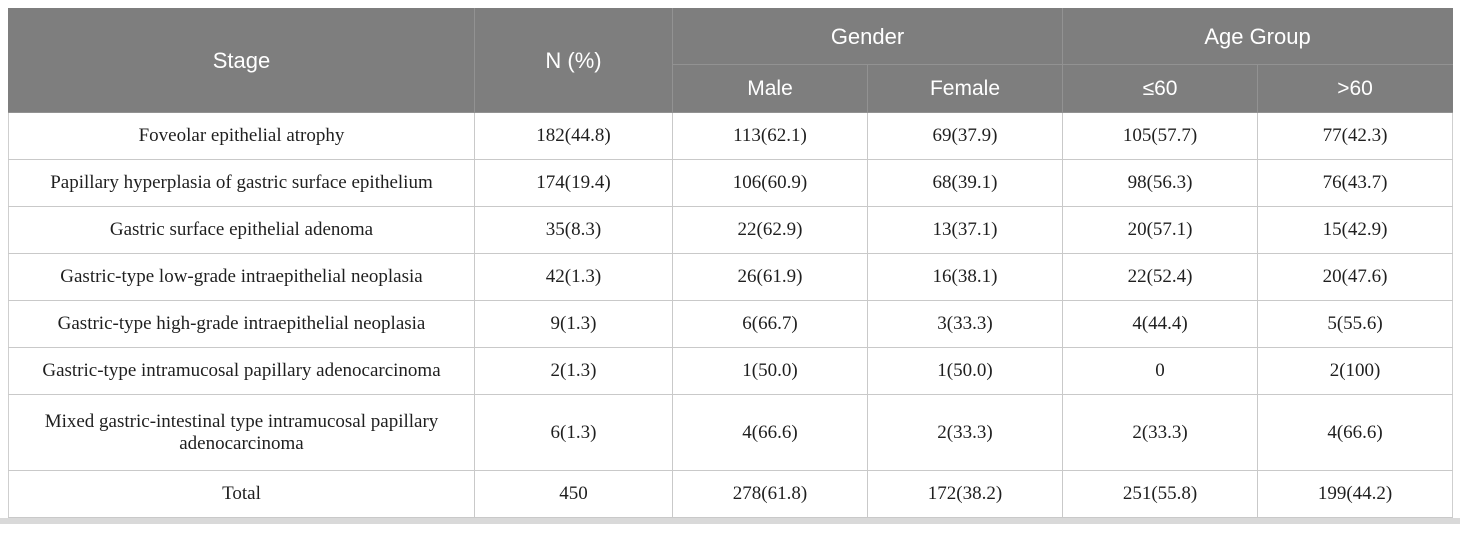 The height and width of the screenshot is (534, 1460). What do you see at coordinates (965, 183) in the screenshot?
I see `female-cell: 68(39.1)` at bounding box center [965, 183].